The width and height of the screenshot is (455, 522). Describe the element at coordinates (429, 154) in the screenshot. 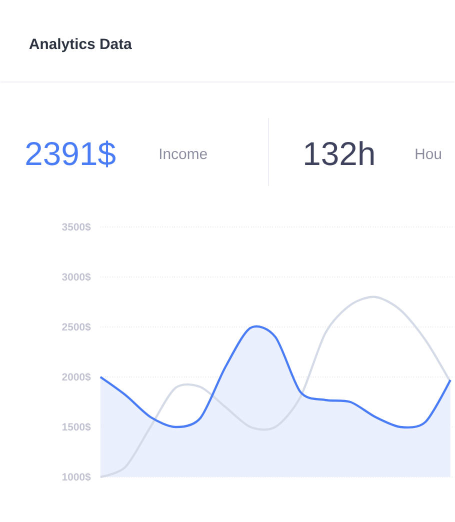

I see `text: Hou` at that location.